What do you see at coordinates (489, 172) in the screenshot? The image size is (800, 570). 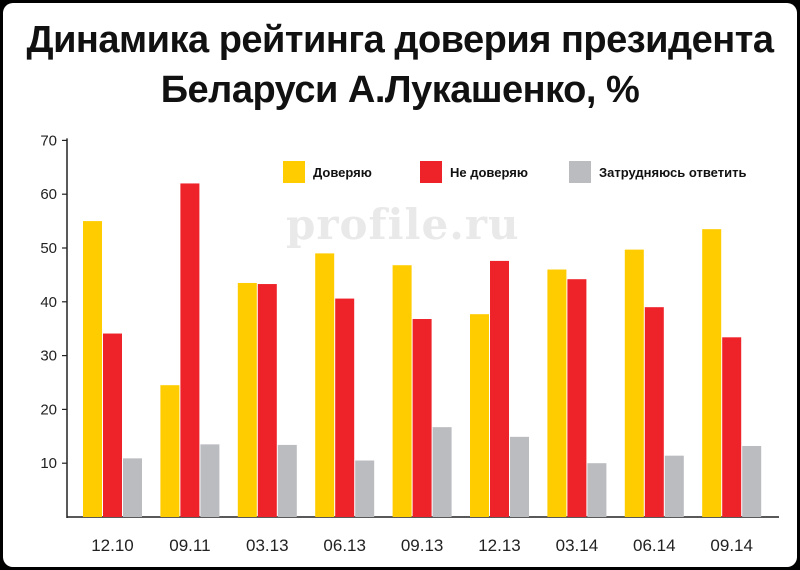 I see `legend-label: Не доверяю` at bounding box center [489, 172].